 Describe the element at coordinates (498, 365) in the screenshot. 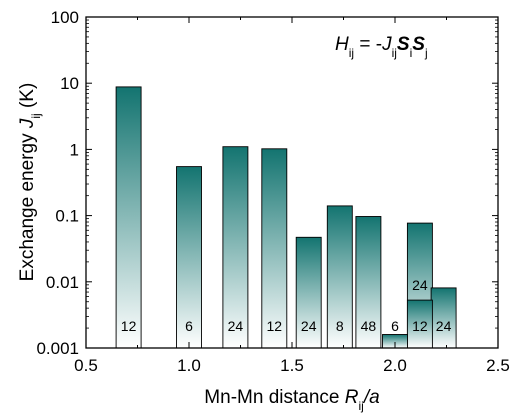

I see `x-tick-label: 2.5` at that location.